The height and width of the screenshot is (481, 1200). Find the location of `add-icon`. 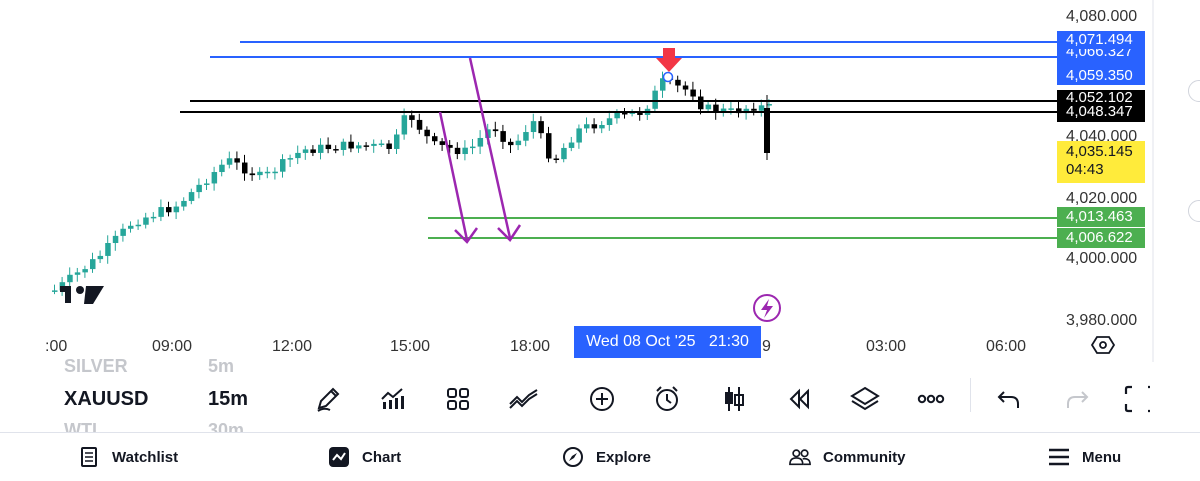

add-icon is located at coordinates (602, 399).